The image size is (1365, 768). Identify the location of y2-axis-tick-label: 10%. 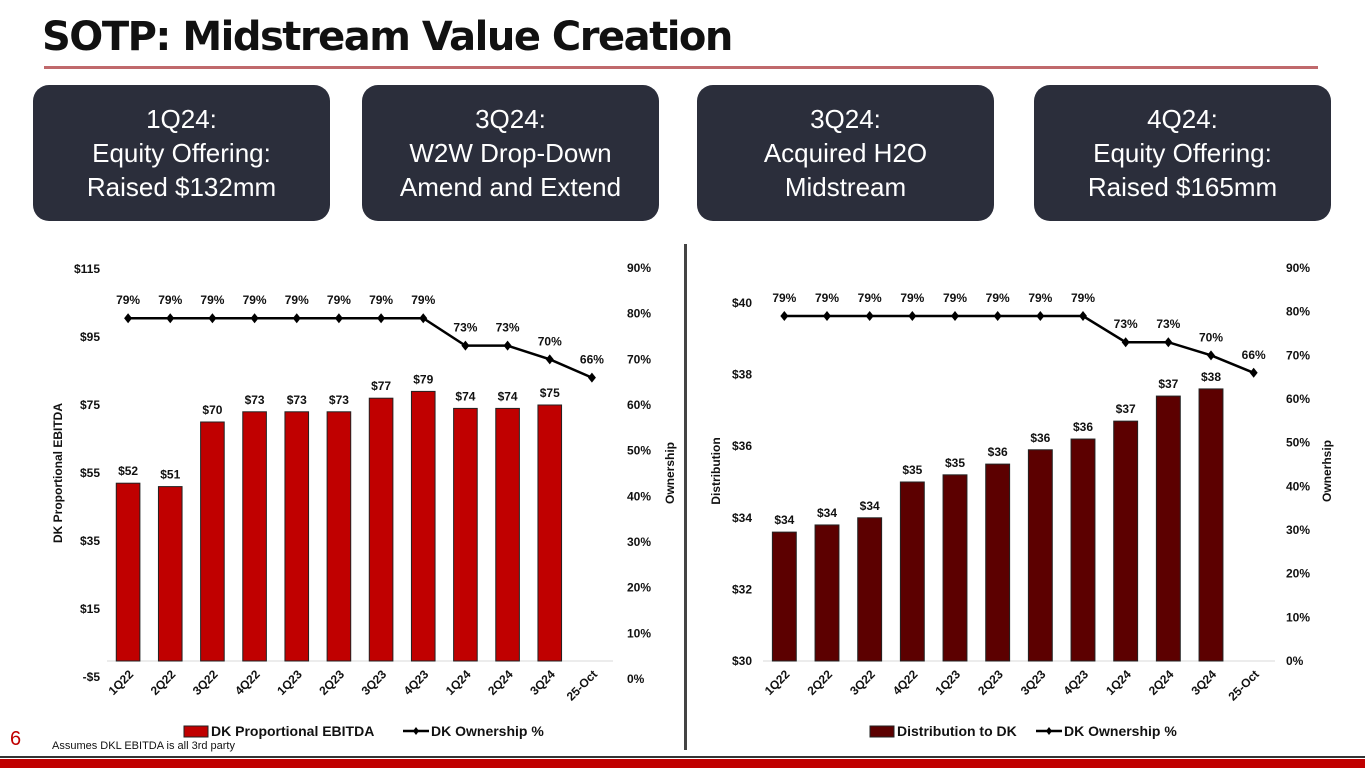
(639, 633).